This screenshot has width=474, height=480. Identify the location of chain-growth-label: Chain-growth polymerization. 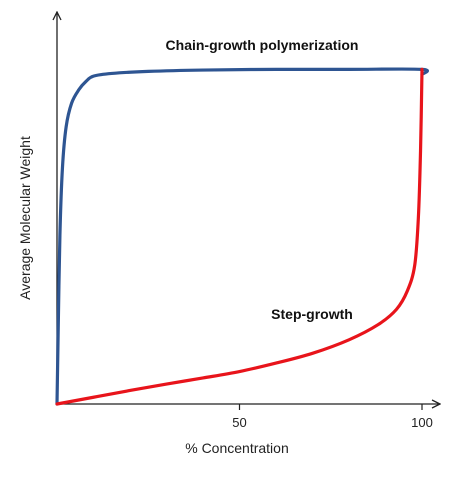
(262, 45).